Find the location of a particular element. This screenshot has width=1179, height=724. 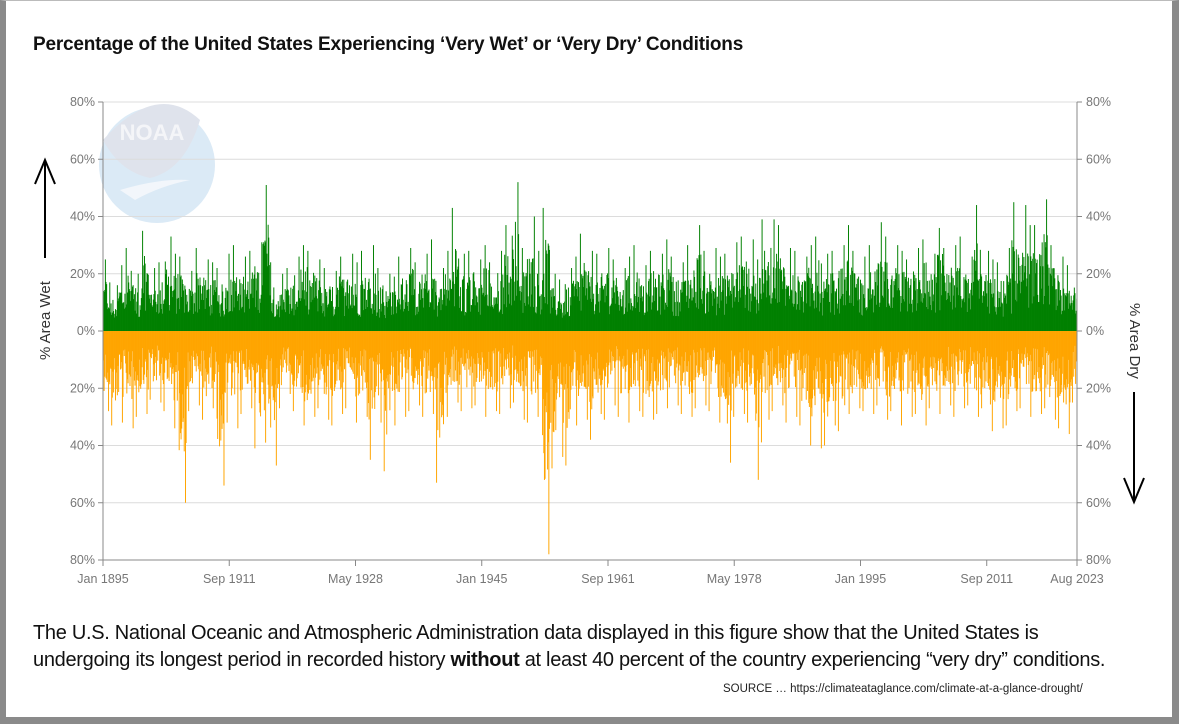

y-tick-label: 80% is located at coordinates (1098, 102).